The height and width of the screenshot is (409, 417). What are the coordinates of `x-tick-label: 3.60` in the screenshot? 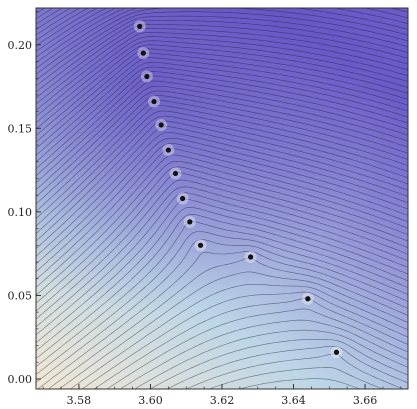 It's located at (150, 400).